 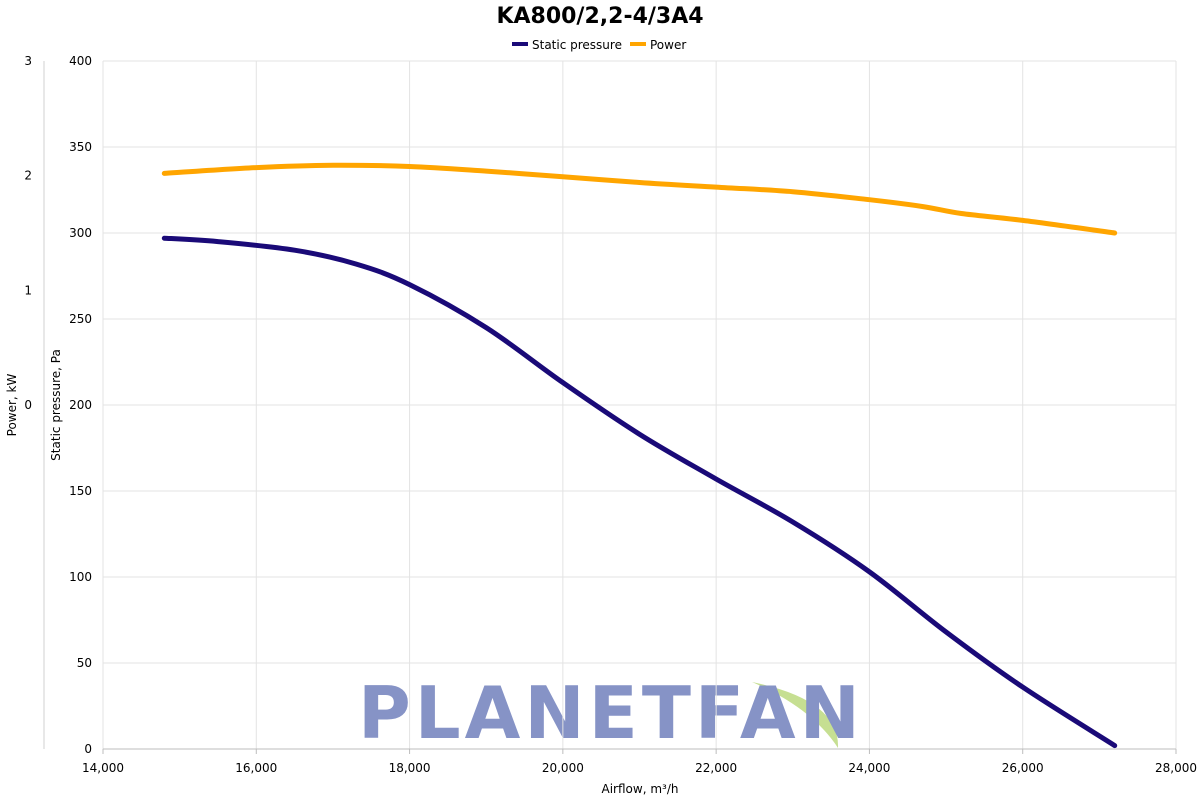 I want to click on y-tick-label-4: 200, so click(x=80, y=405).